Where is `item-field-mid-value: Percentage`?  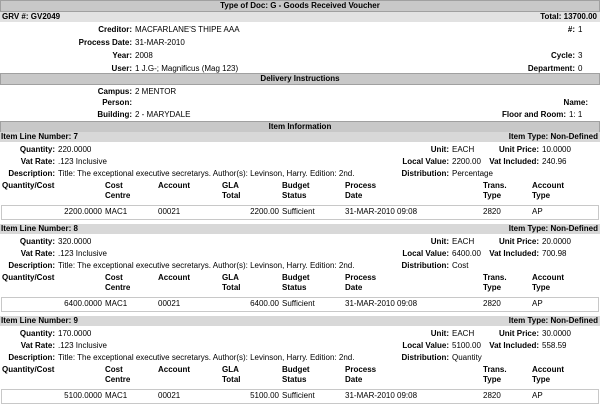
item-field-mid-value: Percentage is located at coordinates (472, 173).